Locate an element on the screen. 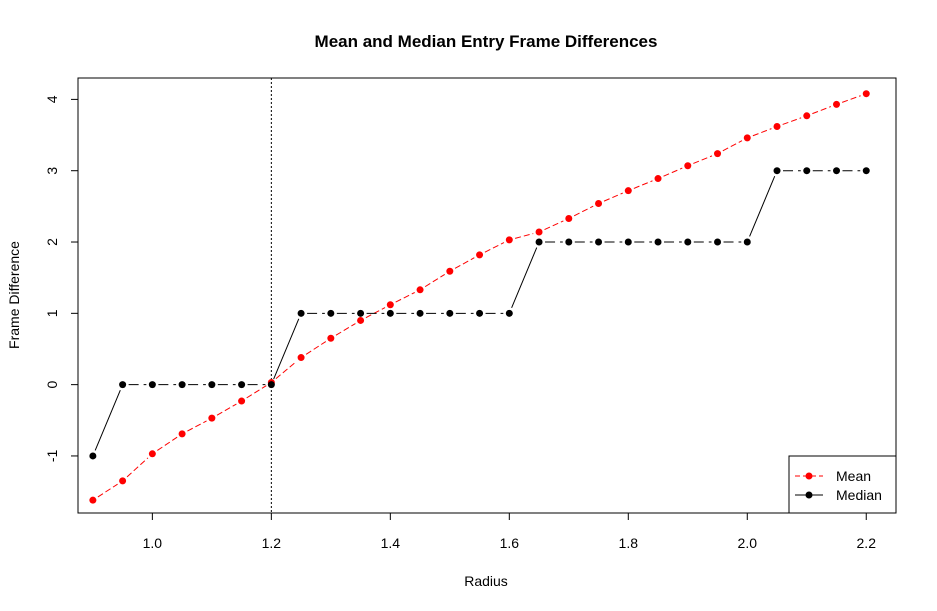  legend-mean-label: Mean is located at coordinates (853, 476).